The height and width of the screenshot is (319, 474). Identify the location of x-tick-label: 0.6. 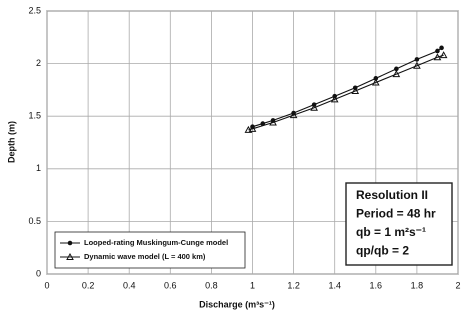
(170, 285).